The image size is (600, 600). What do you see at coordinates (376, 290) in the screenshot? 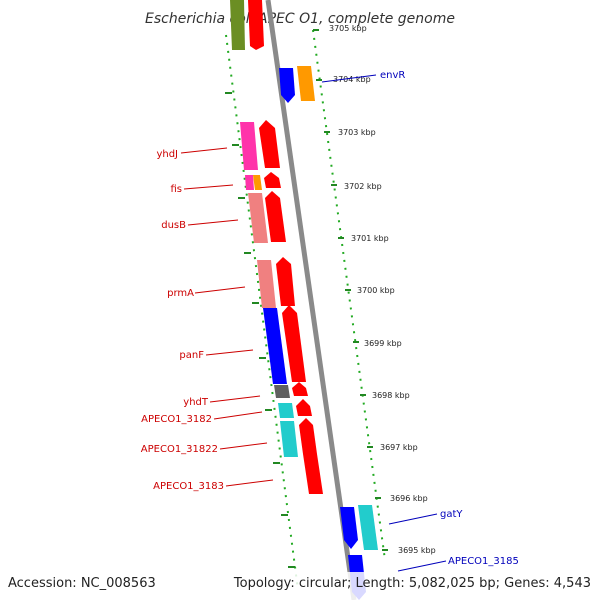
I see `tick-label: 3700 kbp` at bounding box center [376, 290].